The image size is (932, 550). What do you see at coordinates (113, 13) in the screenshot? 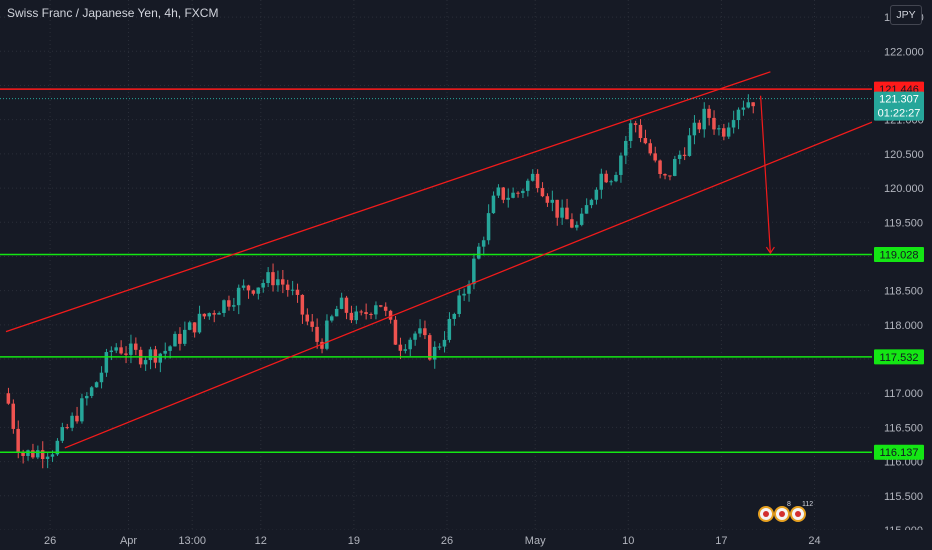
I see `chart-title: Swiss Franc / Japanese Yen, 4h, FXCM` at bounding box center [113, 13].